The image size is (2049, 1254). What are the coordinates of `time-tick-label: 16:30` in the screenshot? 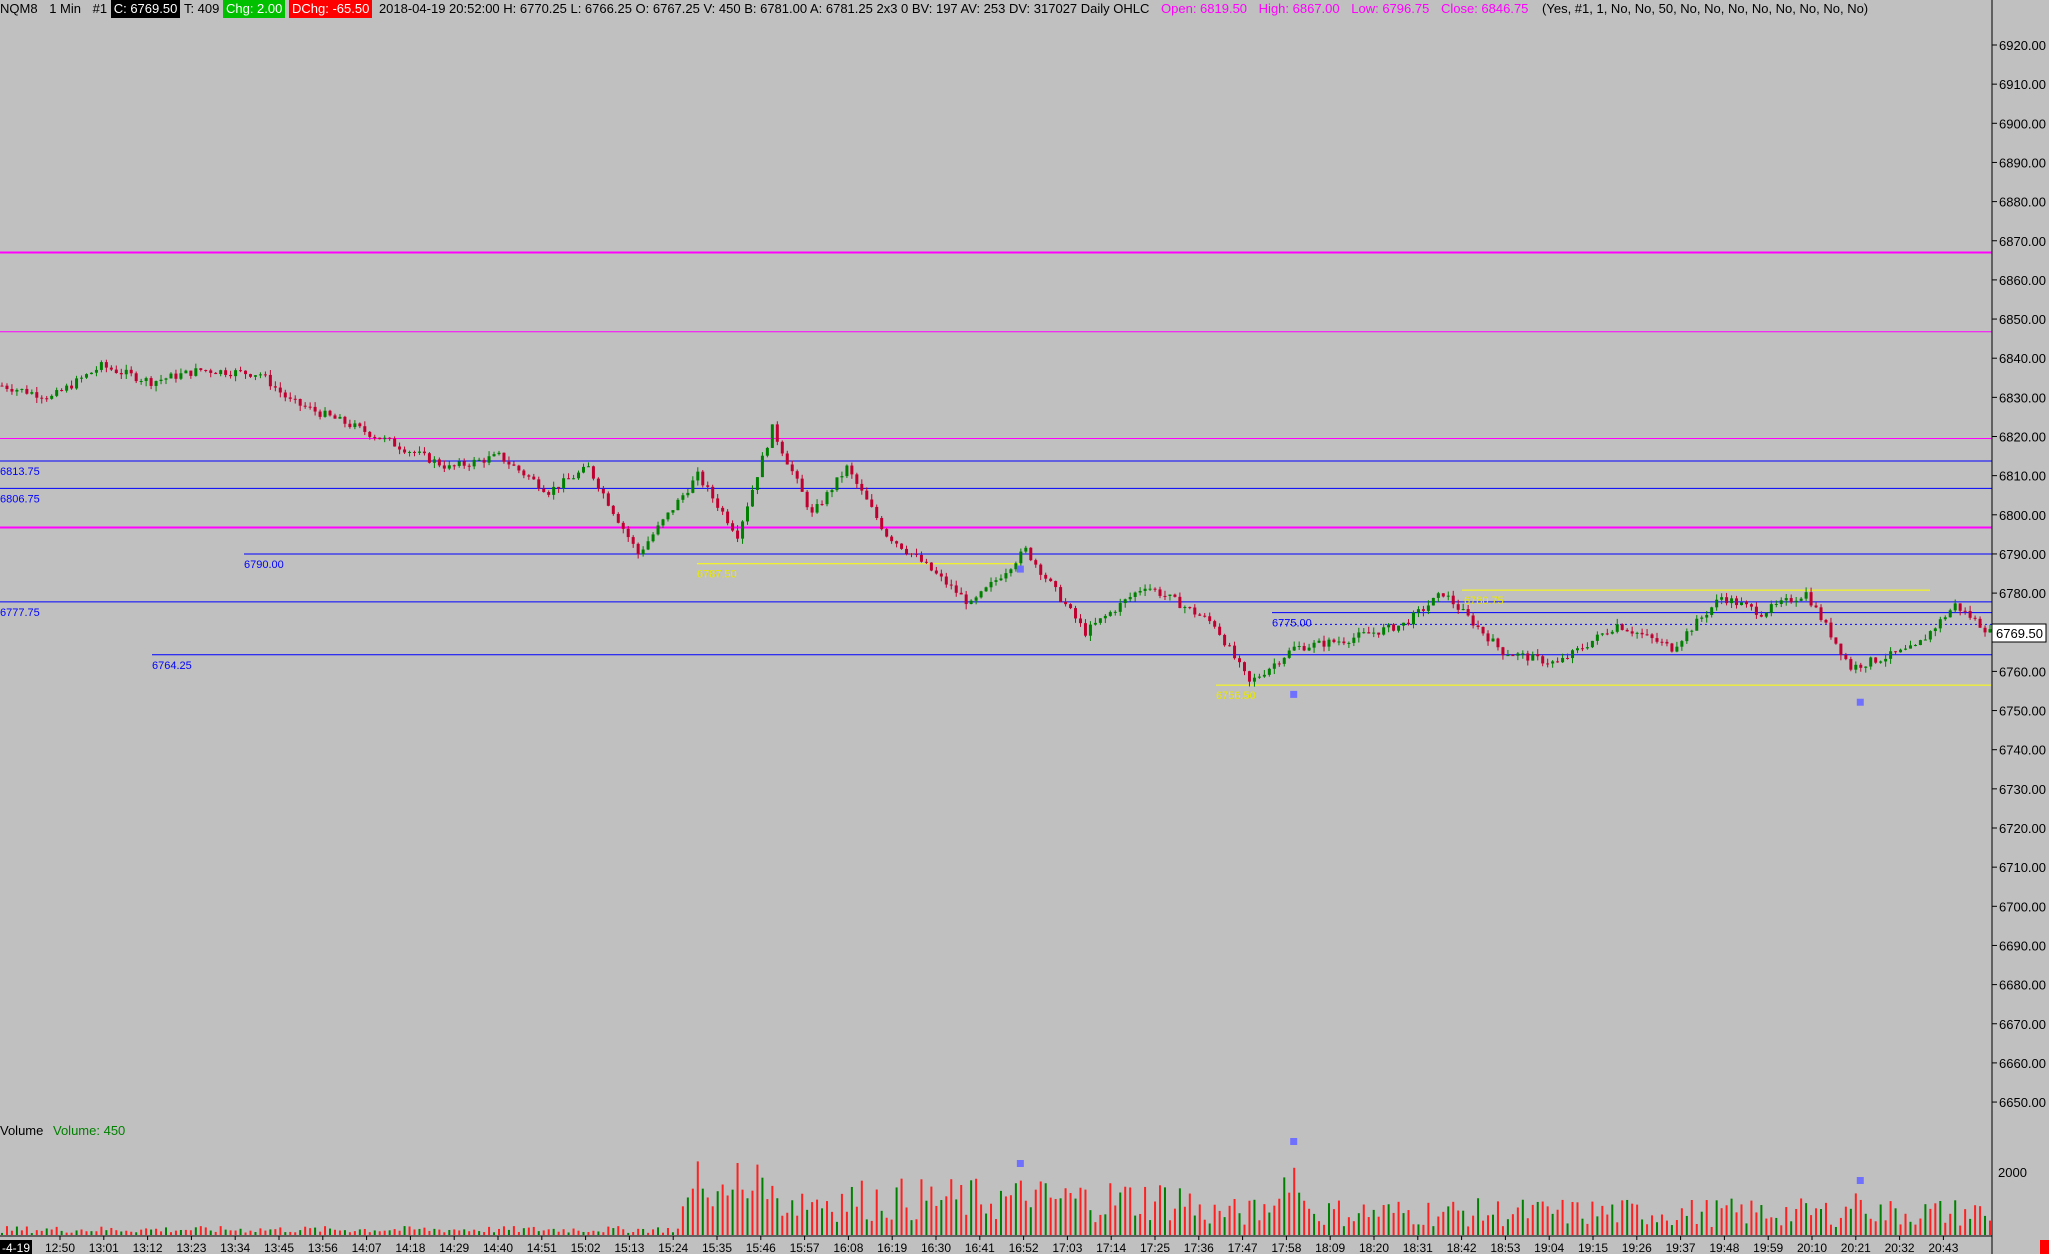 It's located at (936, 1247).